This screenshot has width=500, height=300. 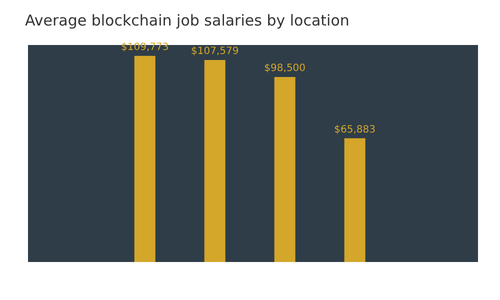 What do you see at coordinates (355, 130) in the screenshot?
I see `data-label: $65,883` at bounding box center [355, 130].